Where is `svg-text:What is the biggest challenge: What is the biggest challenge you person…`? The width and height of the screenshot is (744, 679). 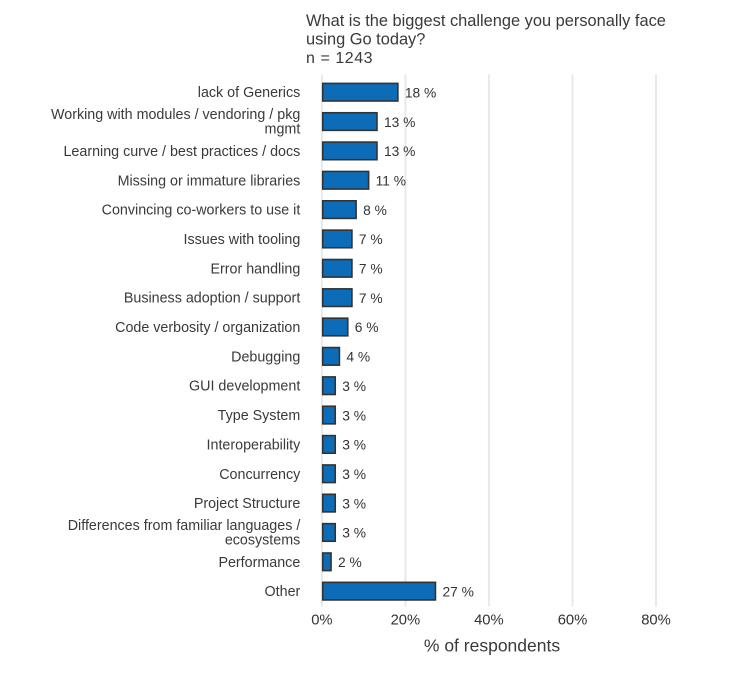 svg-text:What is the biggest challenge: What is the biggest challenge you person… is located at coordinates (486, 21).